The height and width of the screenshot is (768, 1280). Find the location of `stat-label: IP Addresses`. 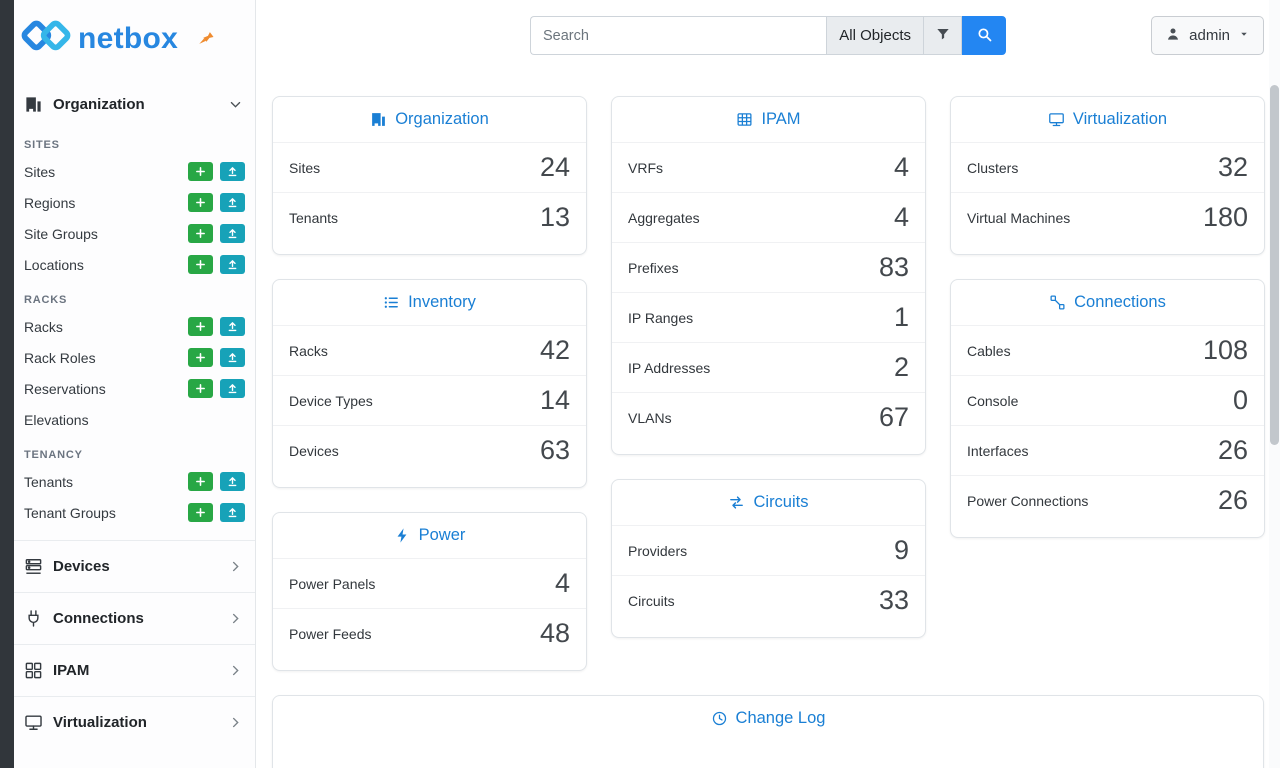

stat-label: IP Addresses is located at coordinates (669, 367).